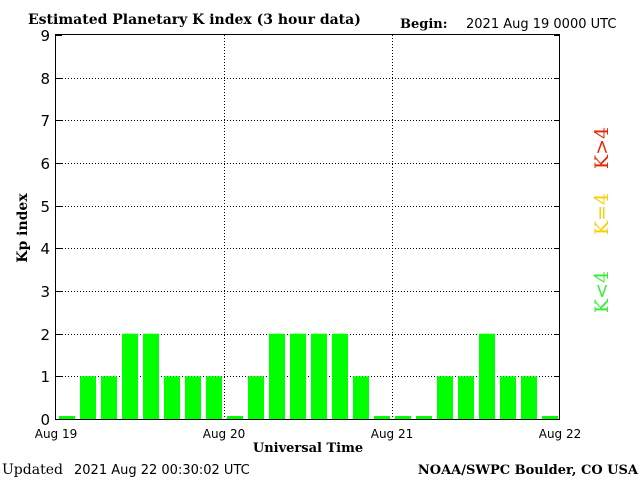 The width and height of the screenshot is (640, 480). What do you see at coordinates (224, 434) in the screenshot?
I see `x-tick-label: Aug 20` at bounding box center [224, 434].